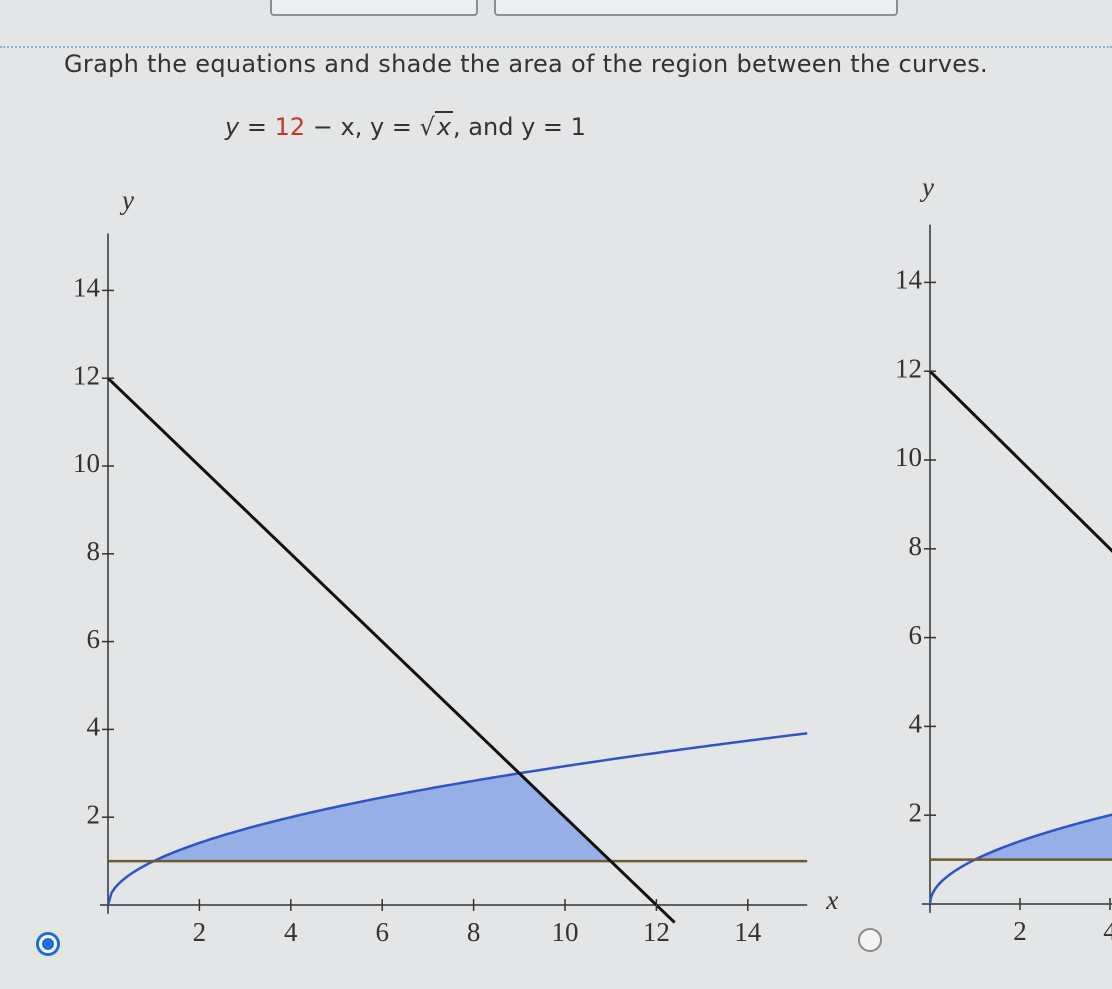 The height and width of the screenshot is (989, 1112). Describe the element at coordinates (656, 932) in the screenshot. I see `x-tick-label: 12` at that location.